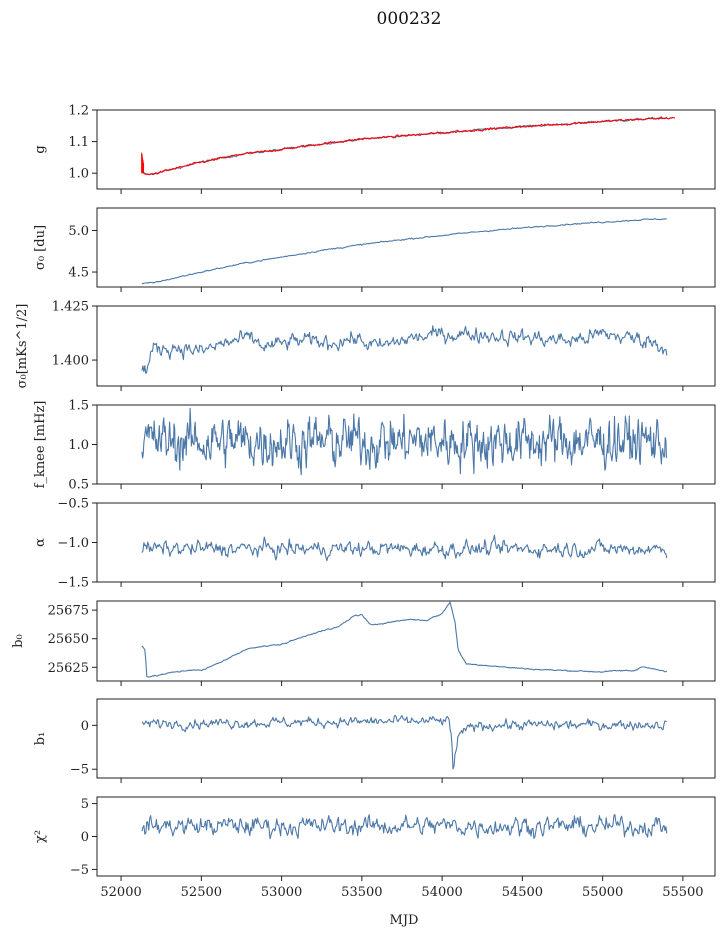  I want to click on axes-frame-b0, so click(406, 641).